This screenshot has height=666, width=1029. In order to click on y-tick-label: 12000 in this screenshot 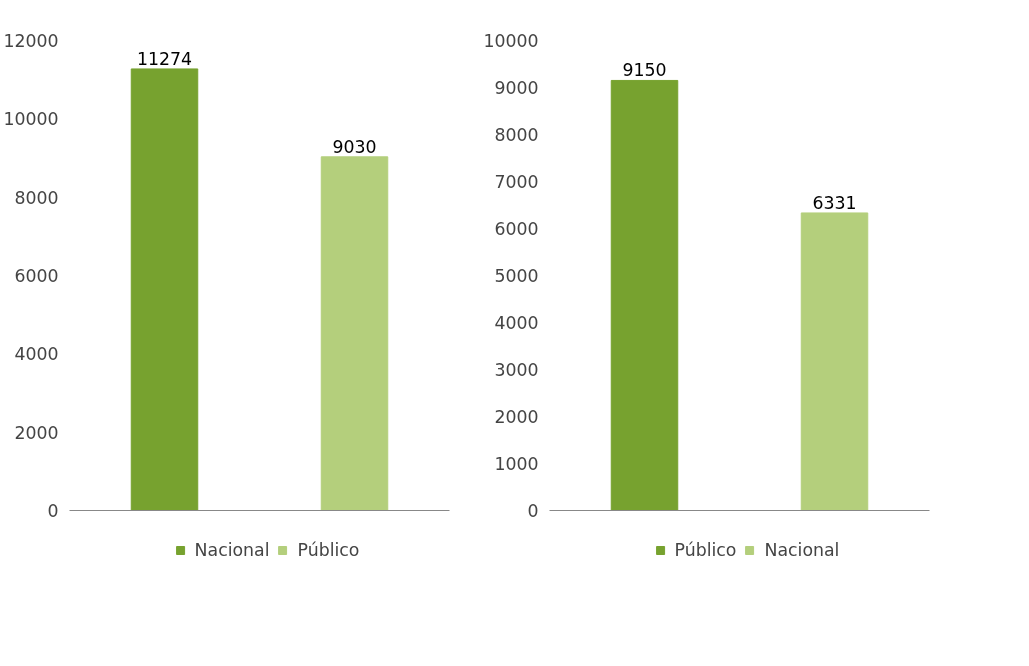, I will do `click(31, 41)`.